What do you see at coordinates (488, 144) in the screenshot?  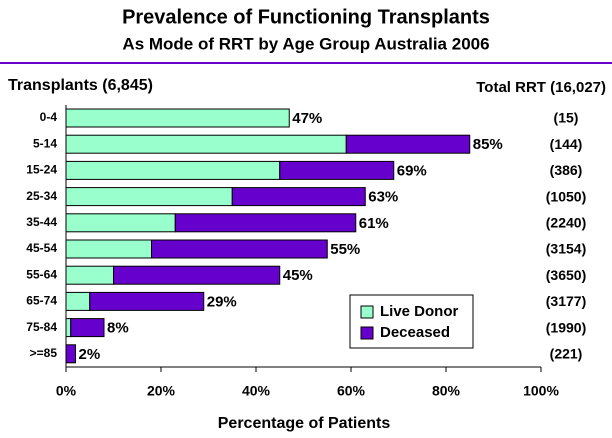 I see `total-label: 85%` at bounding box center [488, 144].